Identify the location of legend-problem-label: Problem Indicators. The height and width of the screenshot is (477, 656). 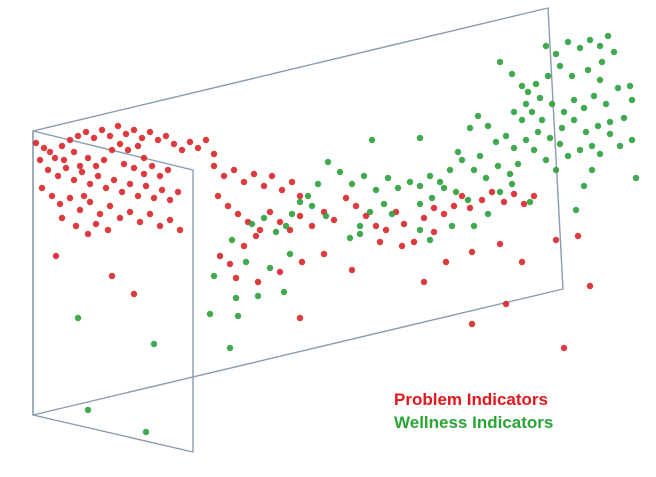
(471, 399).